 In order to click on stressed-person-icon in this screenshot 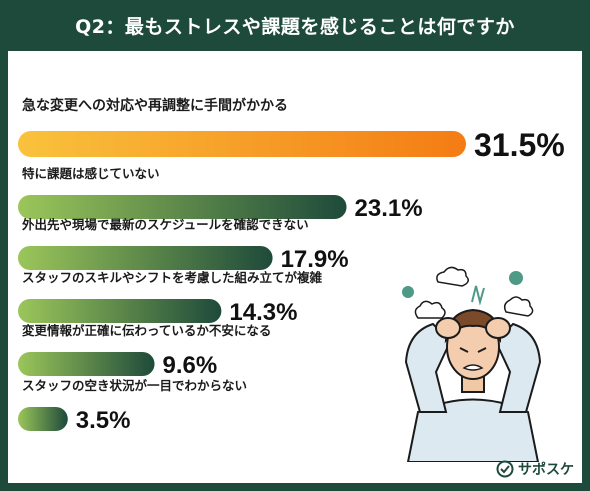, I will do `click(472, 364)`.